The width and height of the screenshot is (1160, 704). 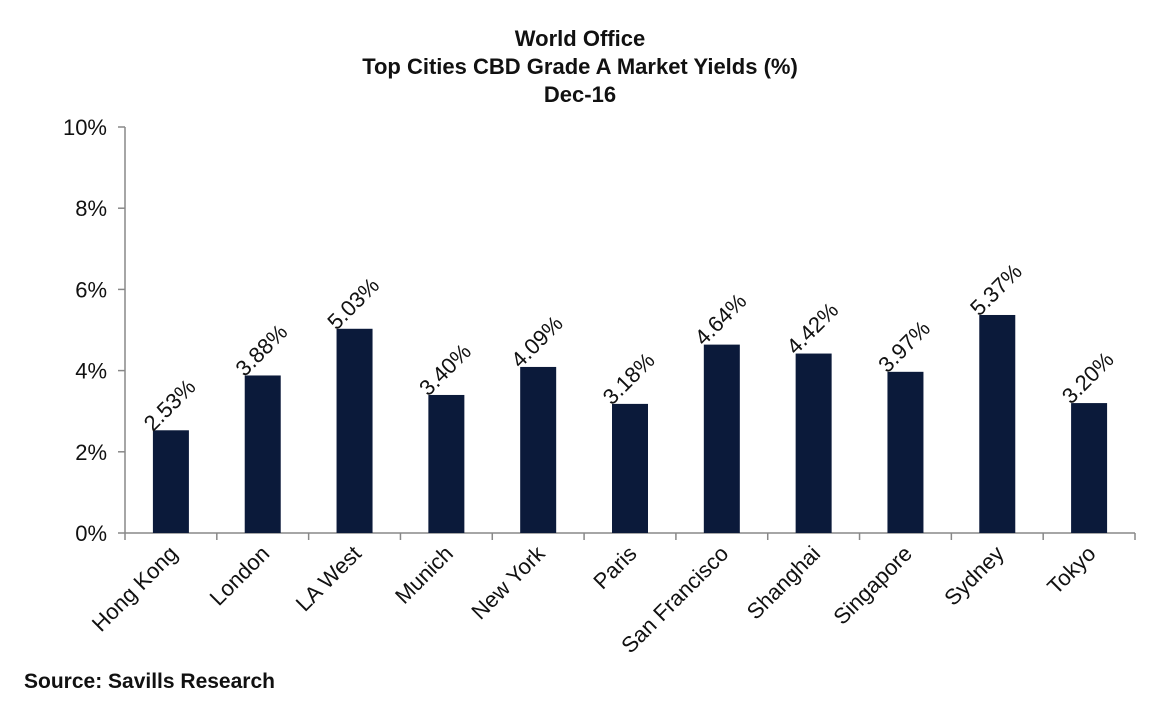 What do you see at coordinates (1088, 378) in the screenshot?
I see `data-label: 3.20%` at bounding box center [1088, 378].